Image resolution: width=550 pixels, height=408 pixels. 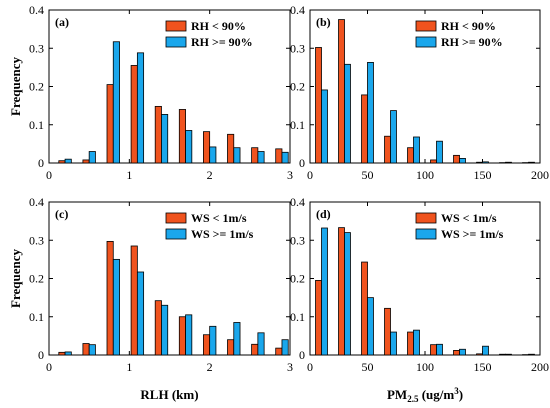 What do you see at coordinates (129, 367) in the screenshot?
I see `x-tick-label: 1` at bounding box center [129, 367].